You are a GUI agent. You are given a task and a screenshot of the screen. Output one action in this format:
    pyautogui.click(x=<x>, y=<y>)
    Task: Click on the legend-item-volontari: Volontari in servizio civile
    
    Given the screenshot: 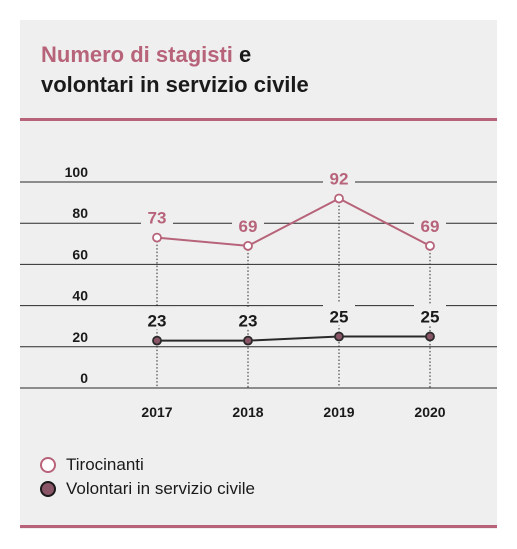 What is the action you would take?
    pyautogui.click(x=147, y=489)
    